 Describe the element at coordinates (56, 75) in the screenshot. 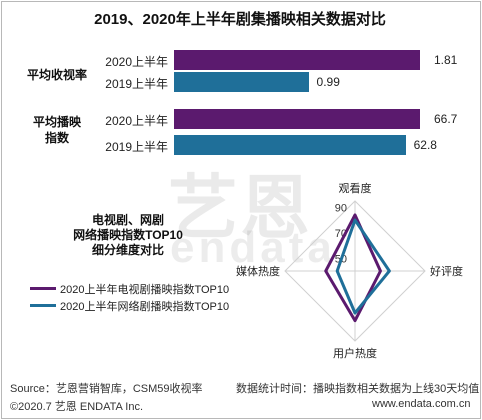

I see `group-label-avg-rating: 平均收视率` at that location.